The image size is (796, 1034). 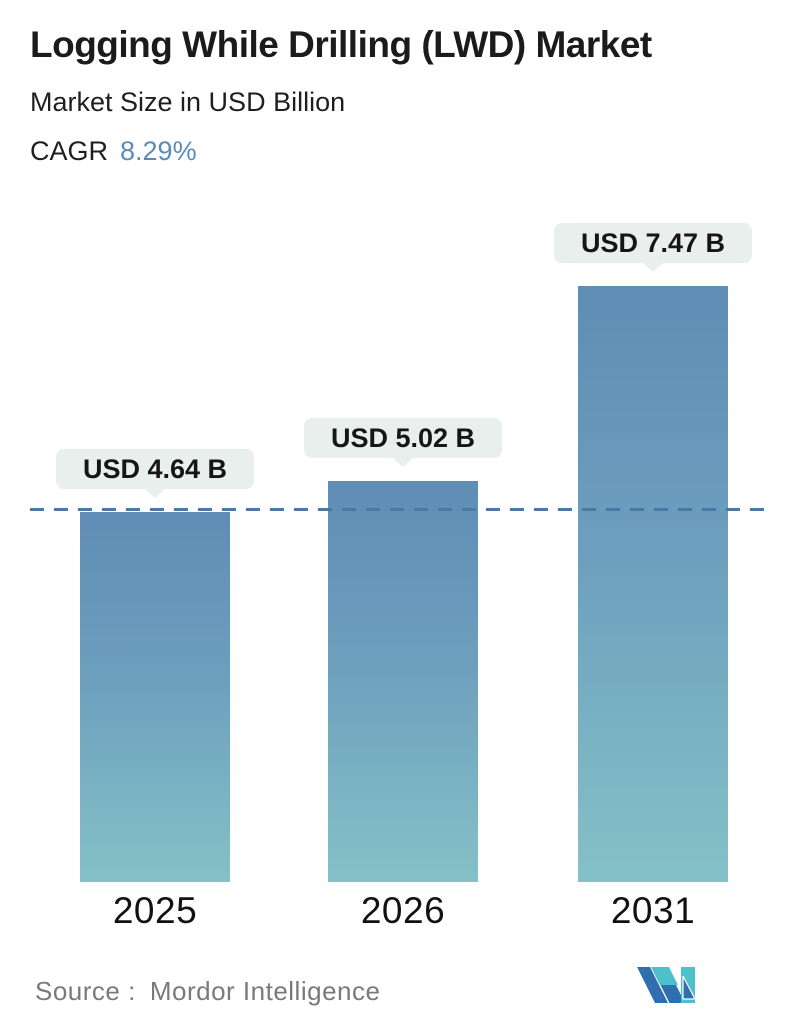 I want to click on bar-2031, so click(x=653, y=584).